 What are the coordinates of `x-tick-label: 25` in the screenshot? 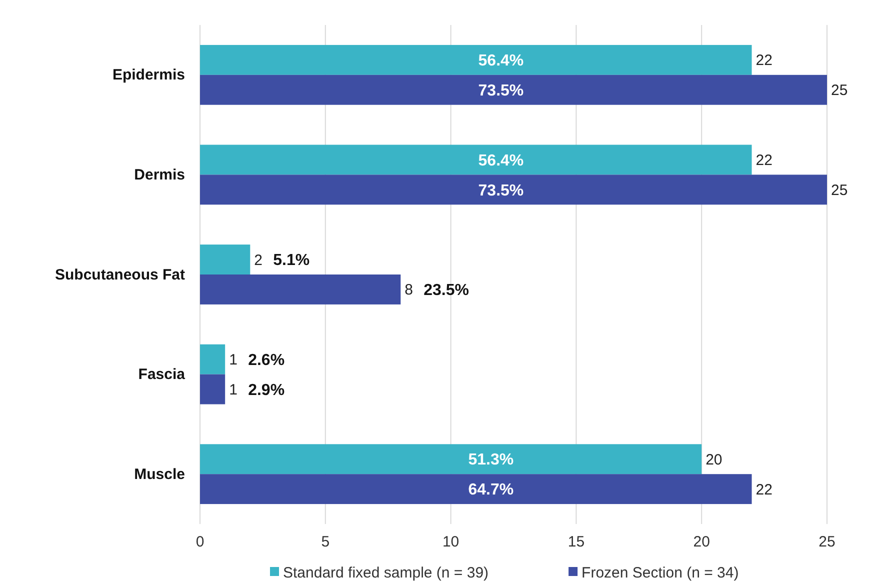 It's located at (827, 542).